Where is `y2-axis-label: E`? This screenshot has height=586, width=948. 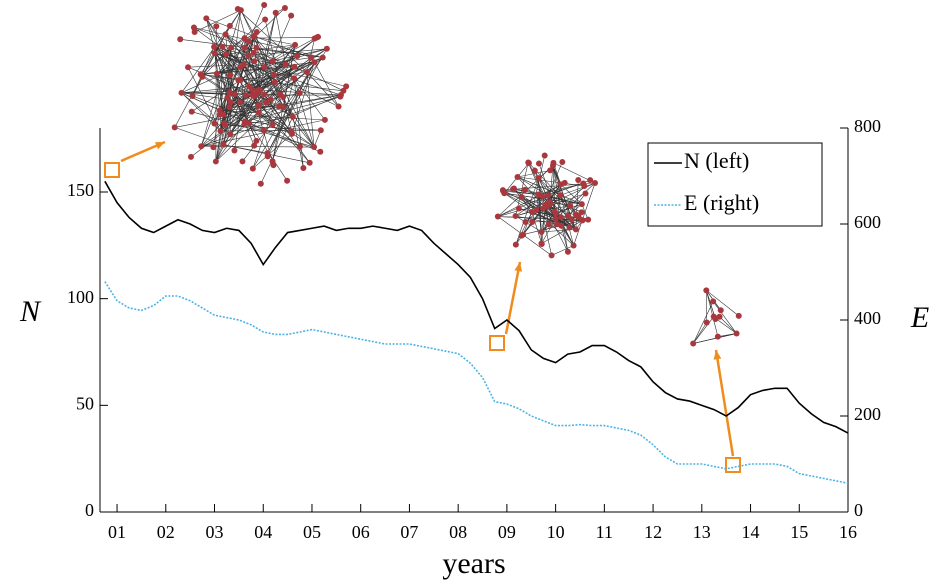
y2-axis-label: E is located at coordinates (919, 317).